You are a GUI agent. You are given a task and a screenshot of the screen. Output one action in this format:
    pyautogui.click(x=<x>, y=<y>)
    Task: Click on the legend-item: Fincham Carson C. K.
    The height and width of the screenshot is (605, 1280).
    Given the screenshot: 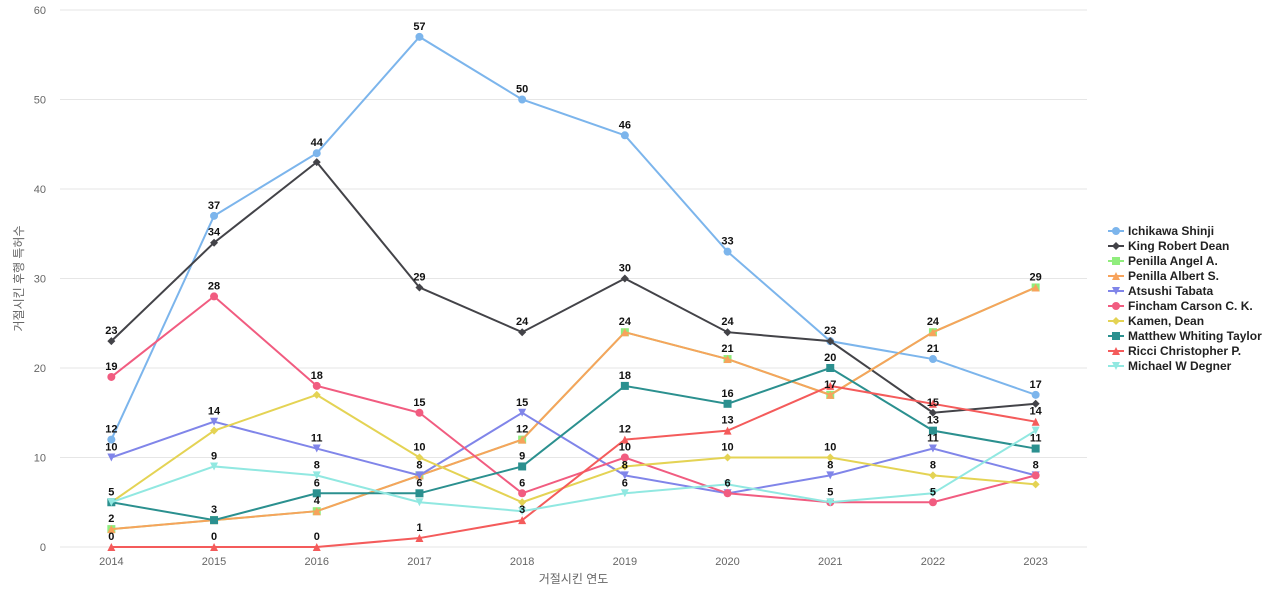 What is the action you would take?
    pyautogui.click(x=1180, y=306)
    